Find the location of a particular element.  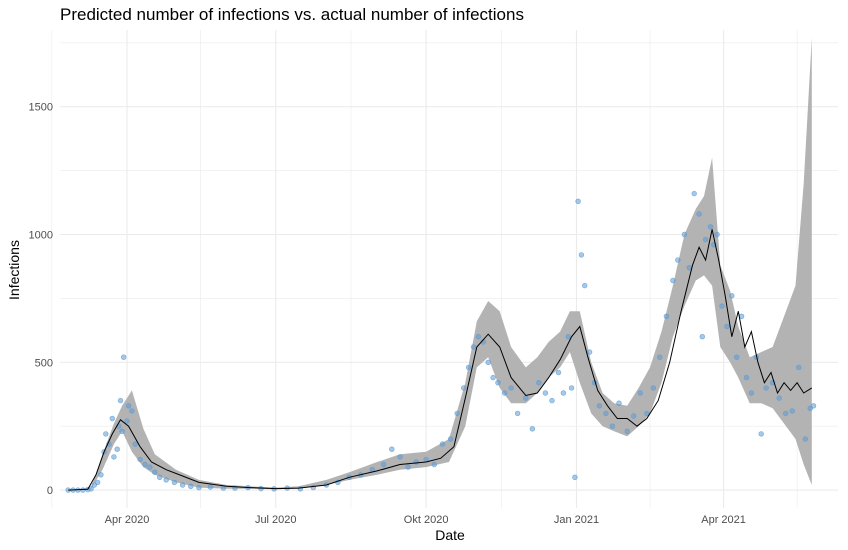

y-tick-label: 1000 is located at coordinates (41, 235).